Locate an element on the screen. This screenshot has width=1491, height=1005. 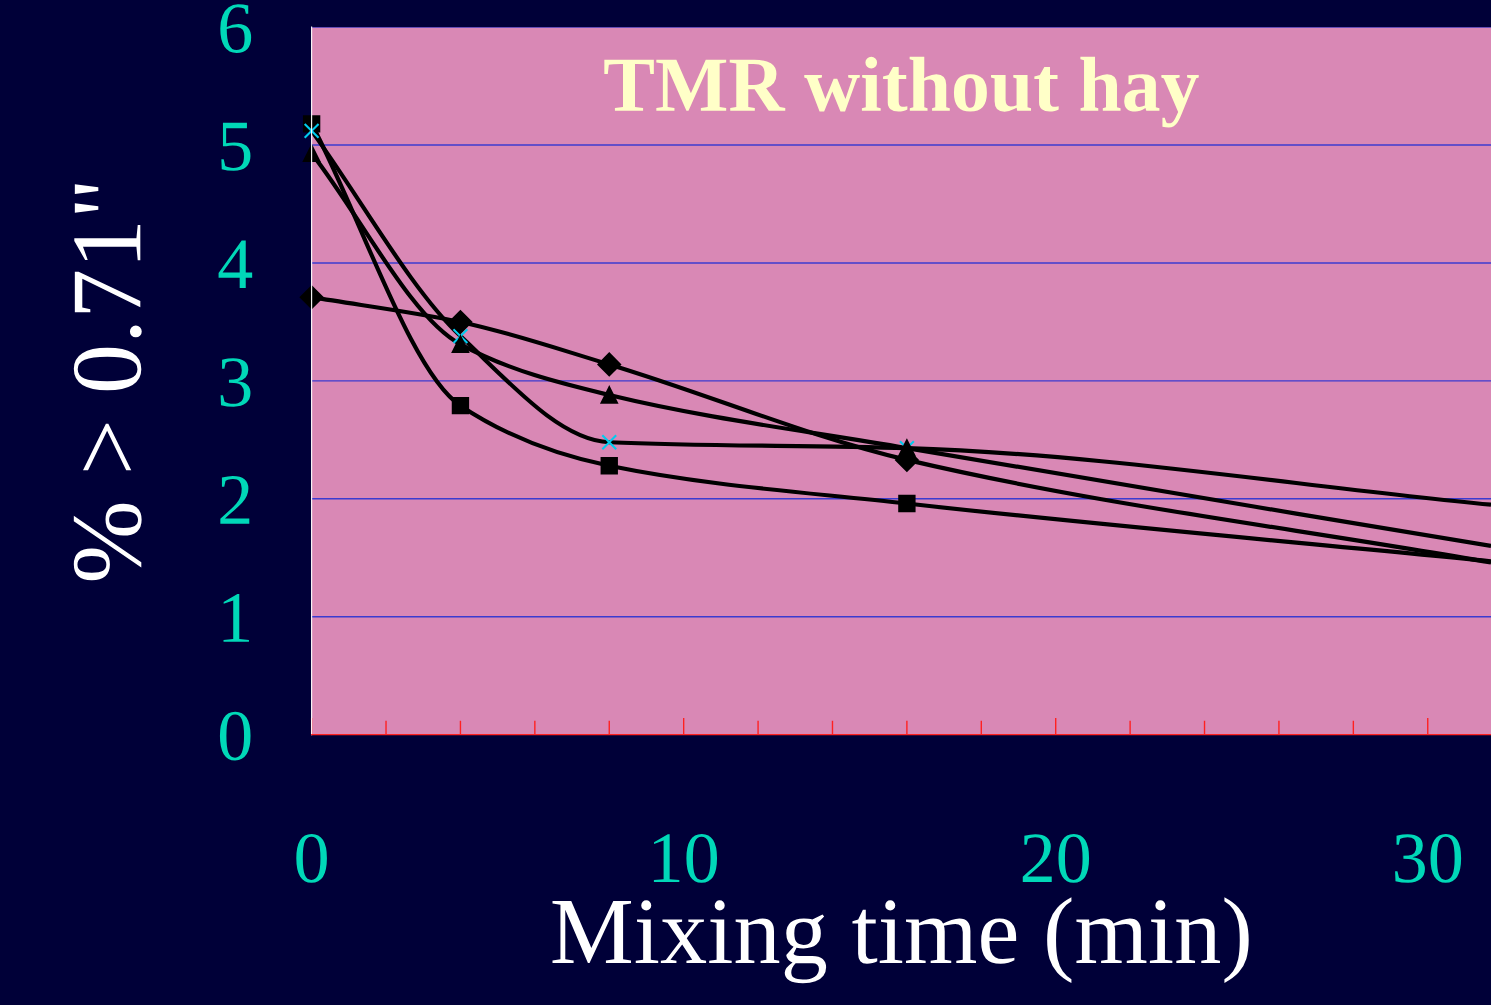
x-tick-label: 30 is located at coordinates (1428, 858).